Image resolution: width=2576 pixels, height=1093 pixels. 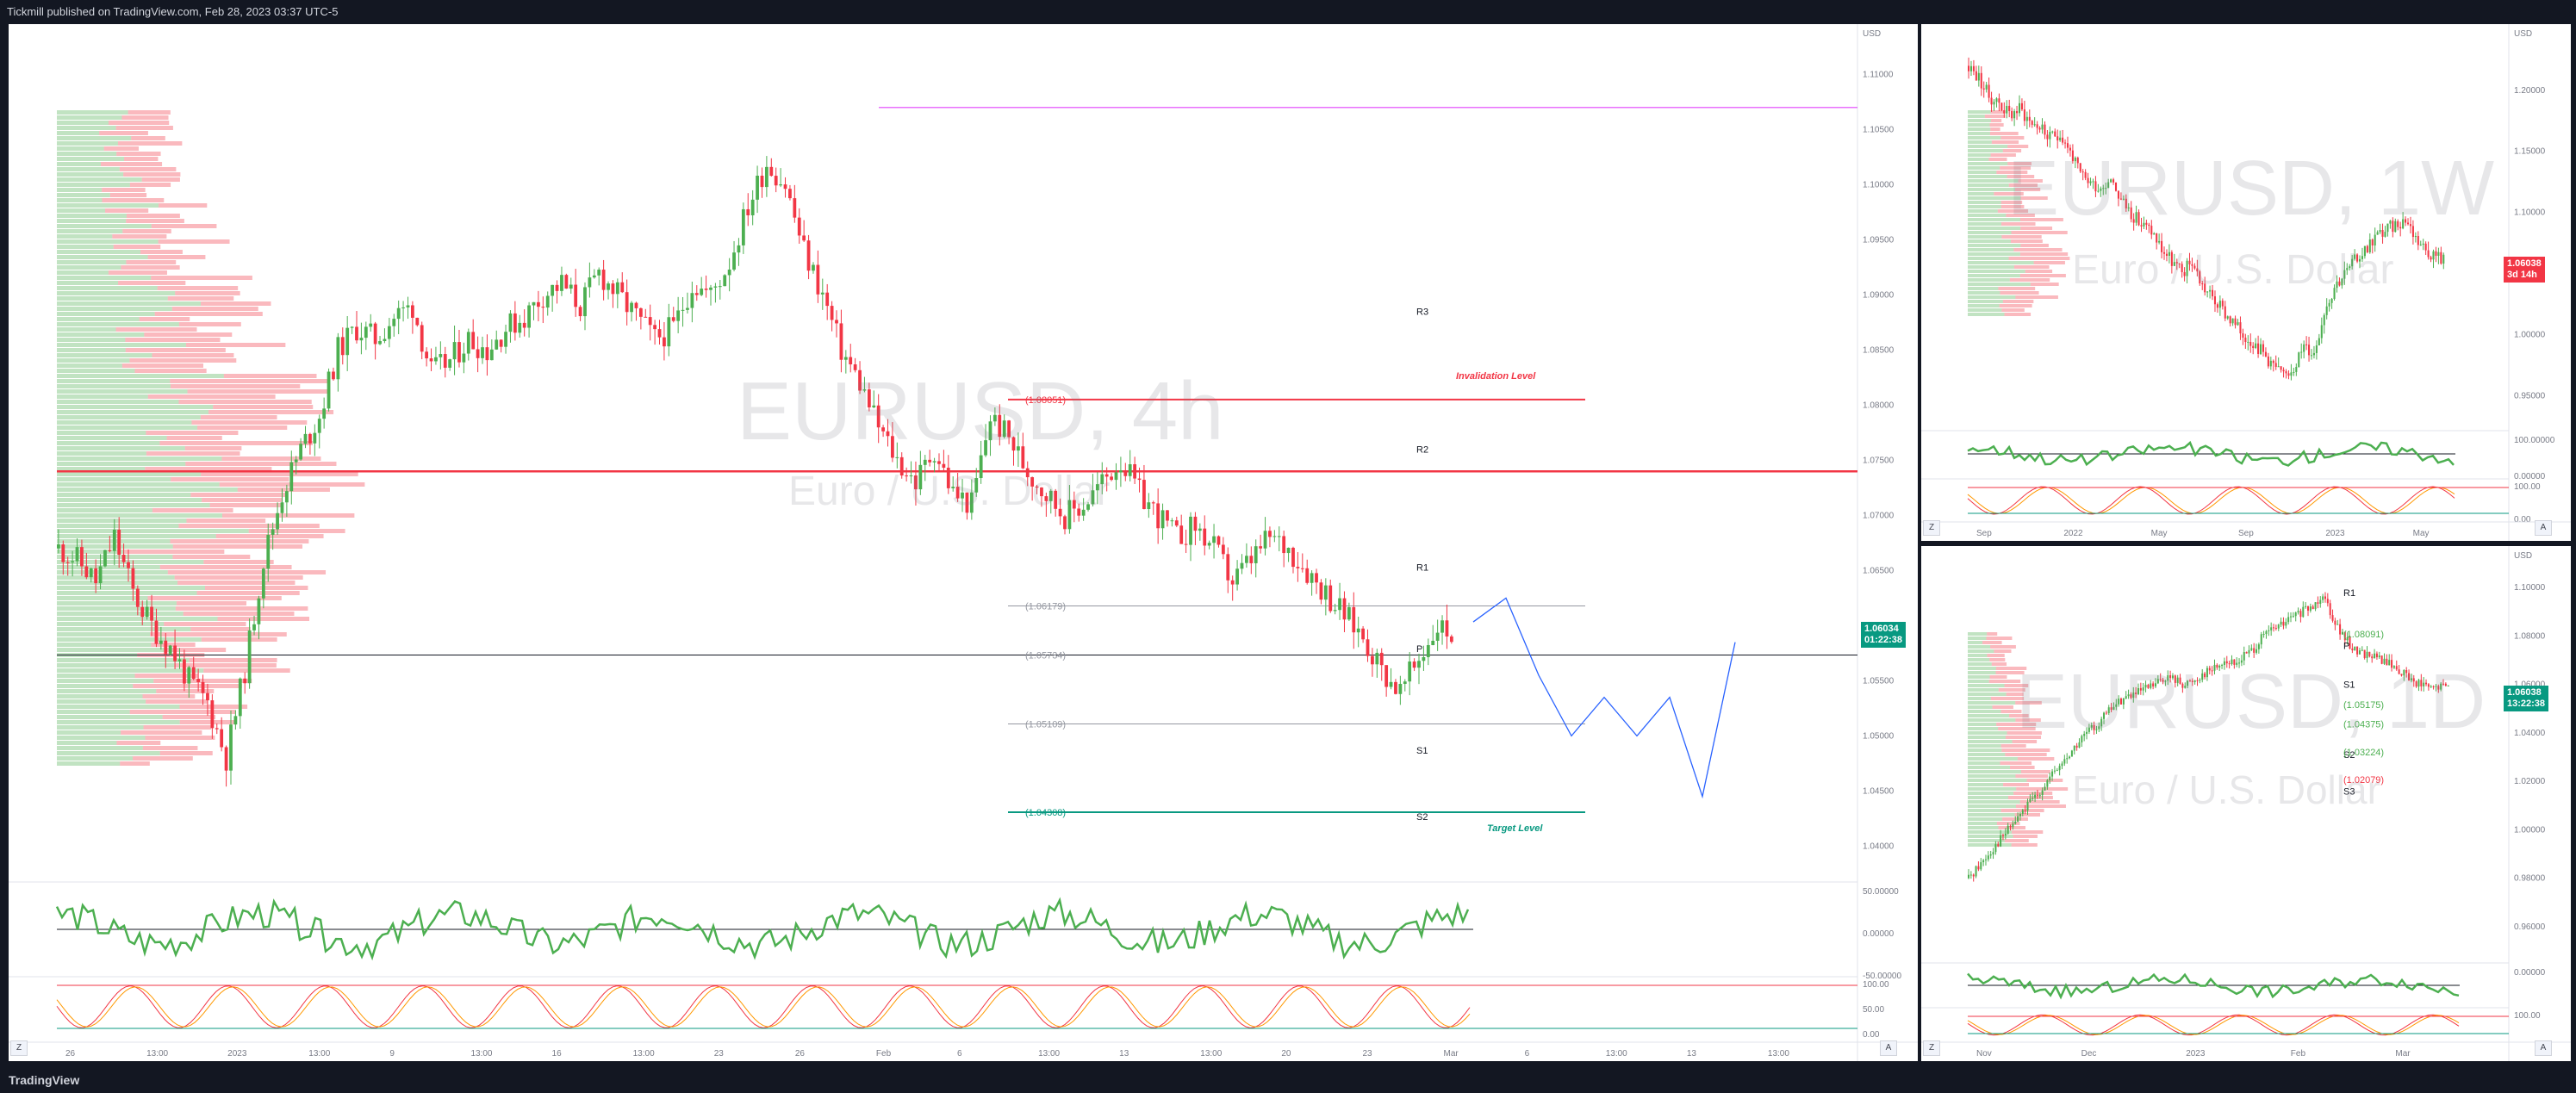 I want to click on weekly-price-badge: 1.06038 3d 14h, so click(x=2525, y=270).